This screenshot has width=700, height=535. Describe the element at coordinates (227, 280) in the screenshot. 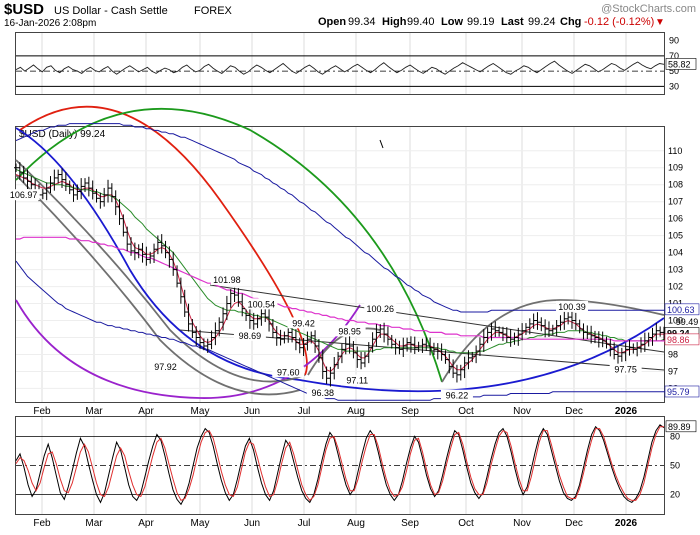

I see `price-annotation: 101.98` at that location.